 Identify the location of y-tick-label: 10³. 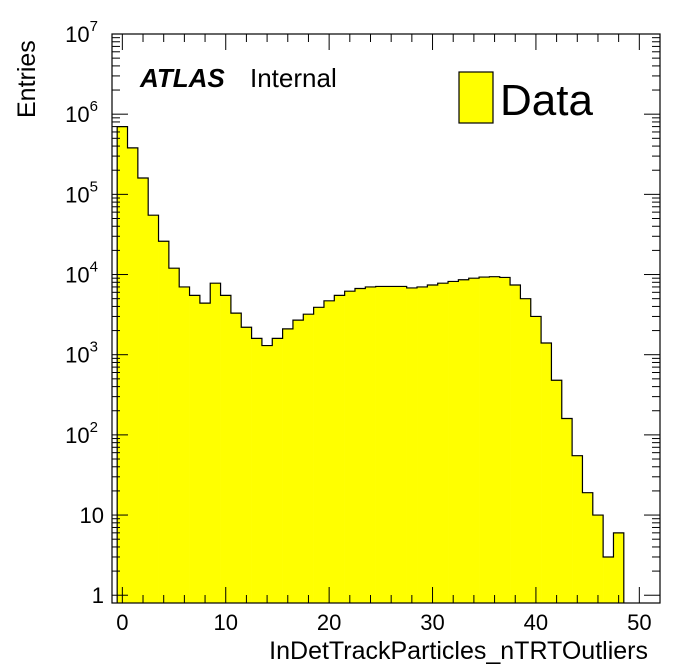
(81, 353).